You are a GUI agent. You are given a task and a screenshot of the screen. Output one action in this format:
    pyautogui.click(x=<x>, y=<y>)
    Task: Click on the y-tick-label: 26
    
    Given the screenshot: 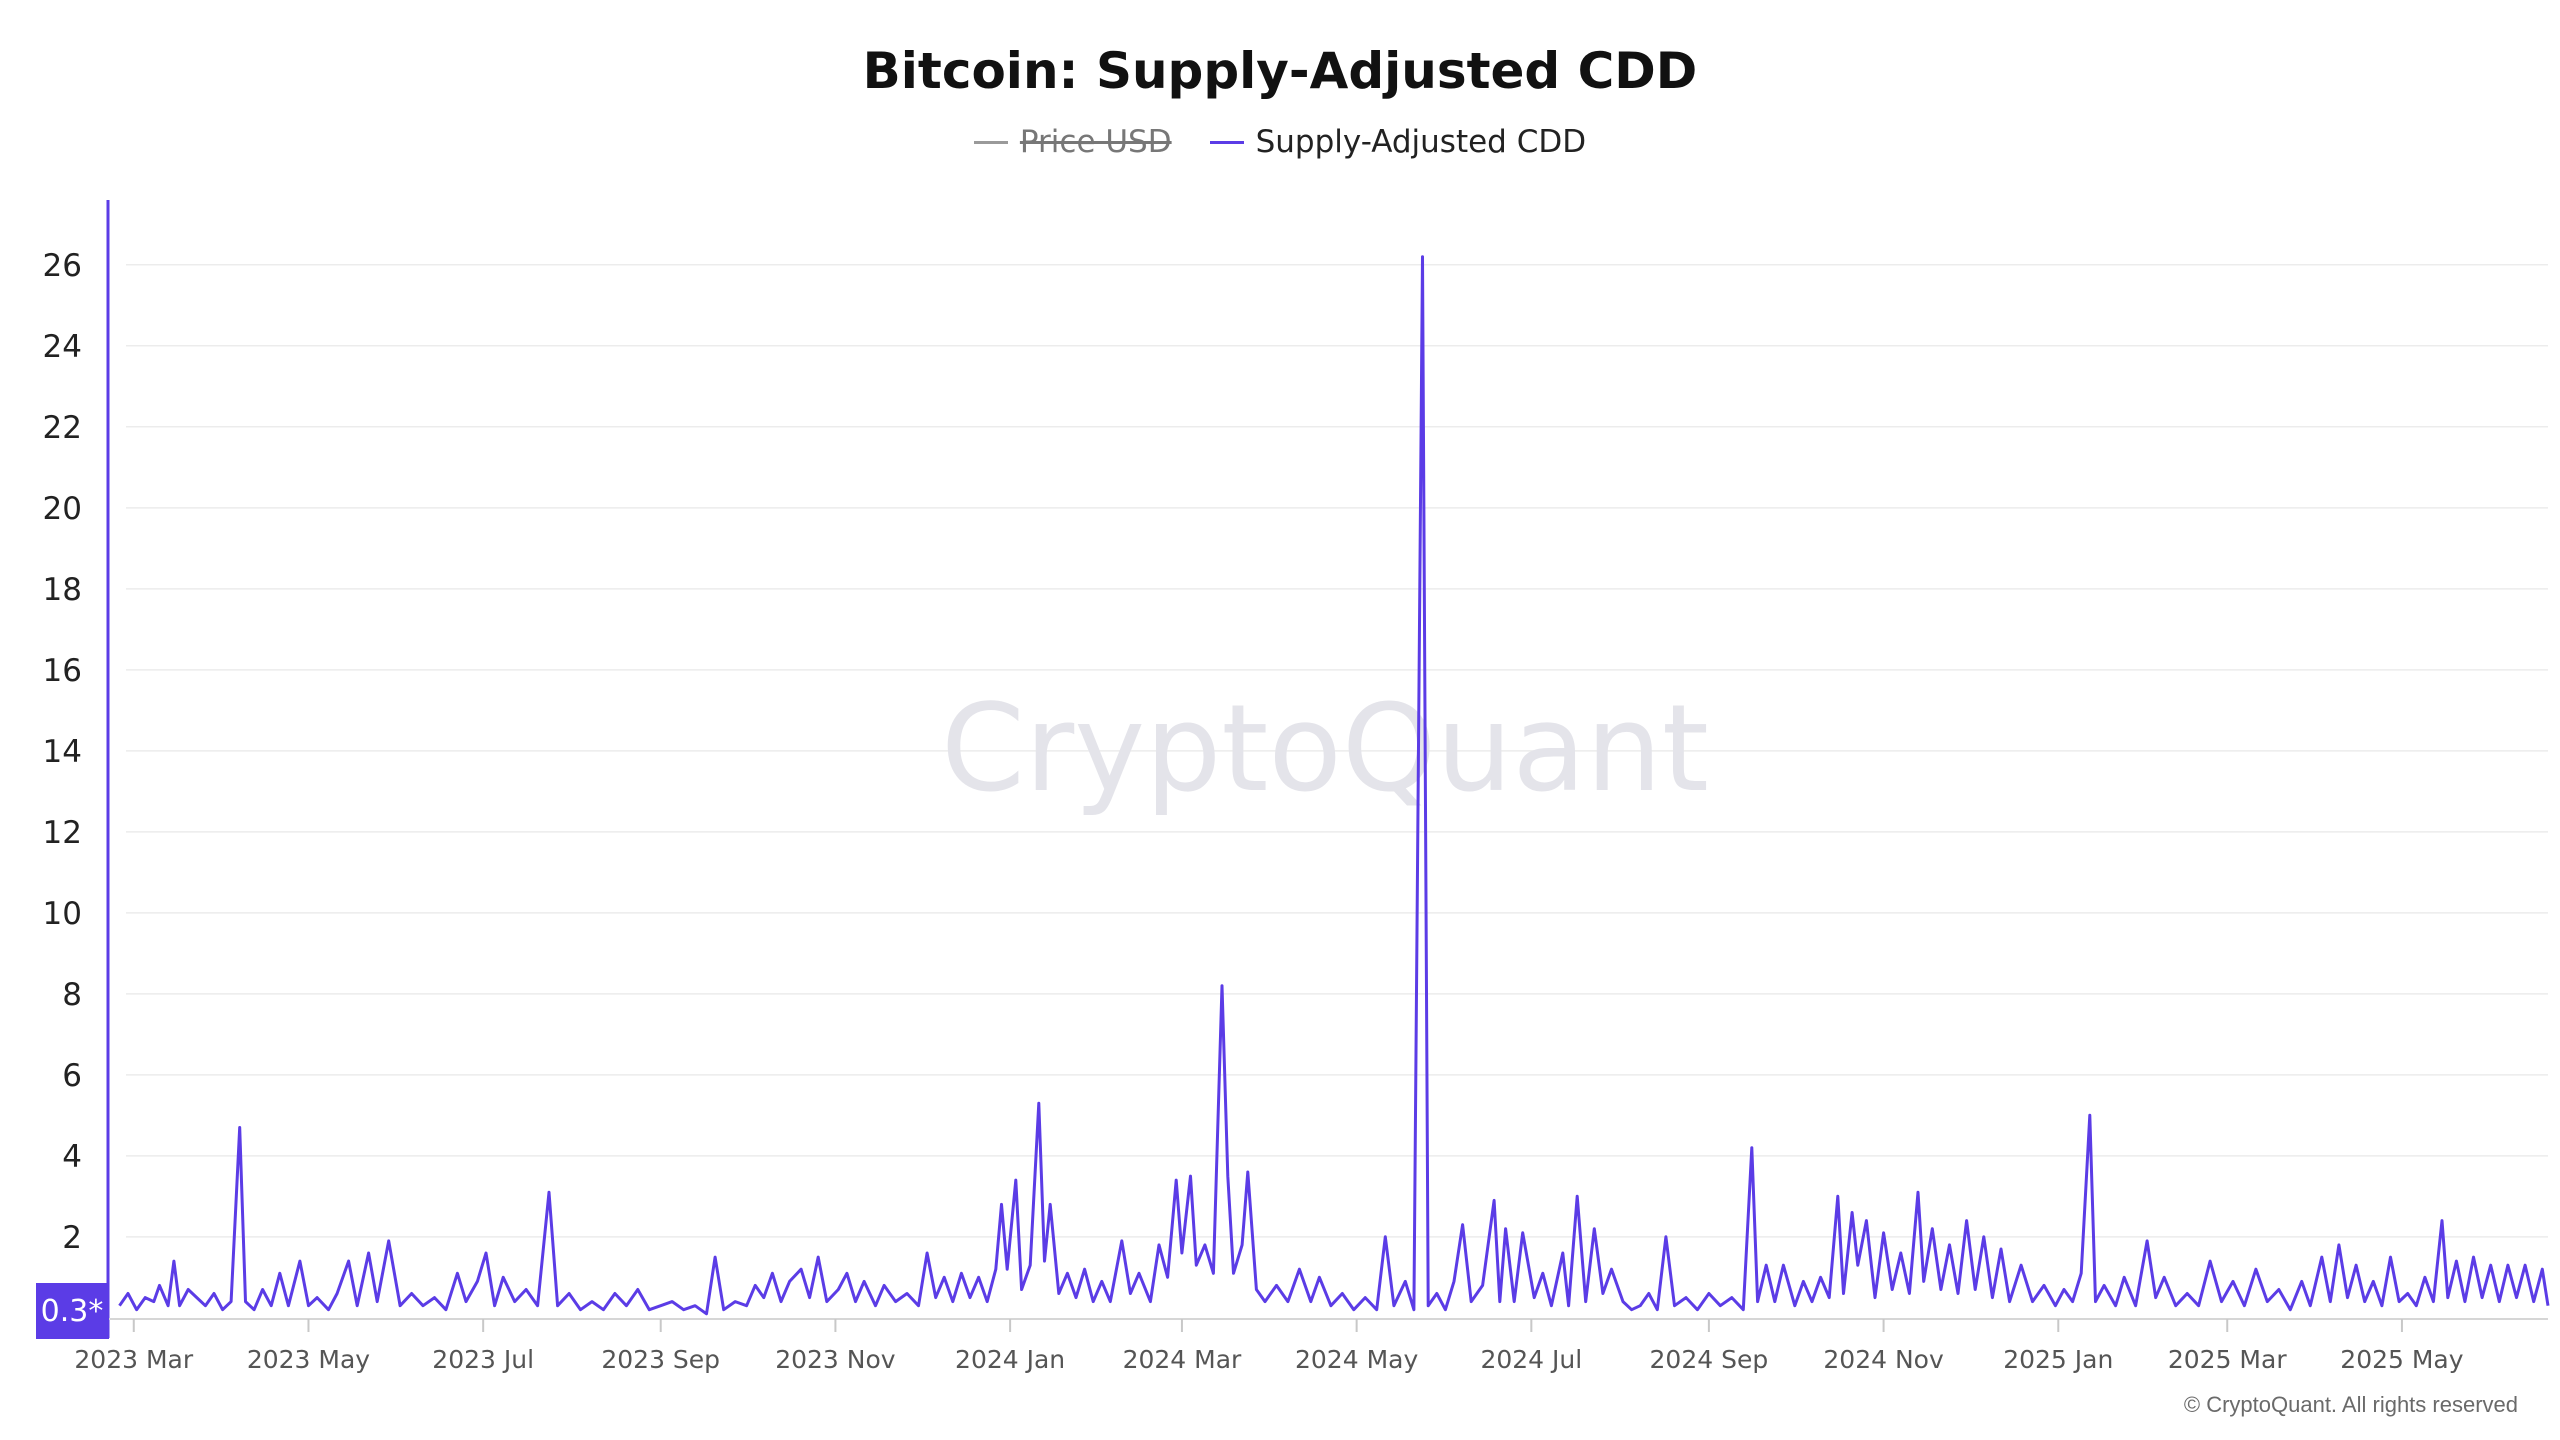 What is the action you would take?
    pyautogui.click(x=62, y=266)
    